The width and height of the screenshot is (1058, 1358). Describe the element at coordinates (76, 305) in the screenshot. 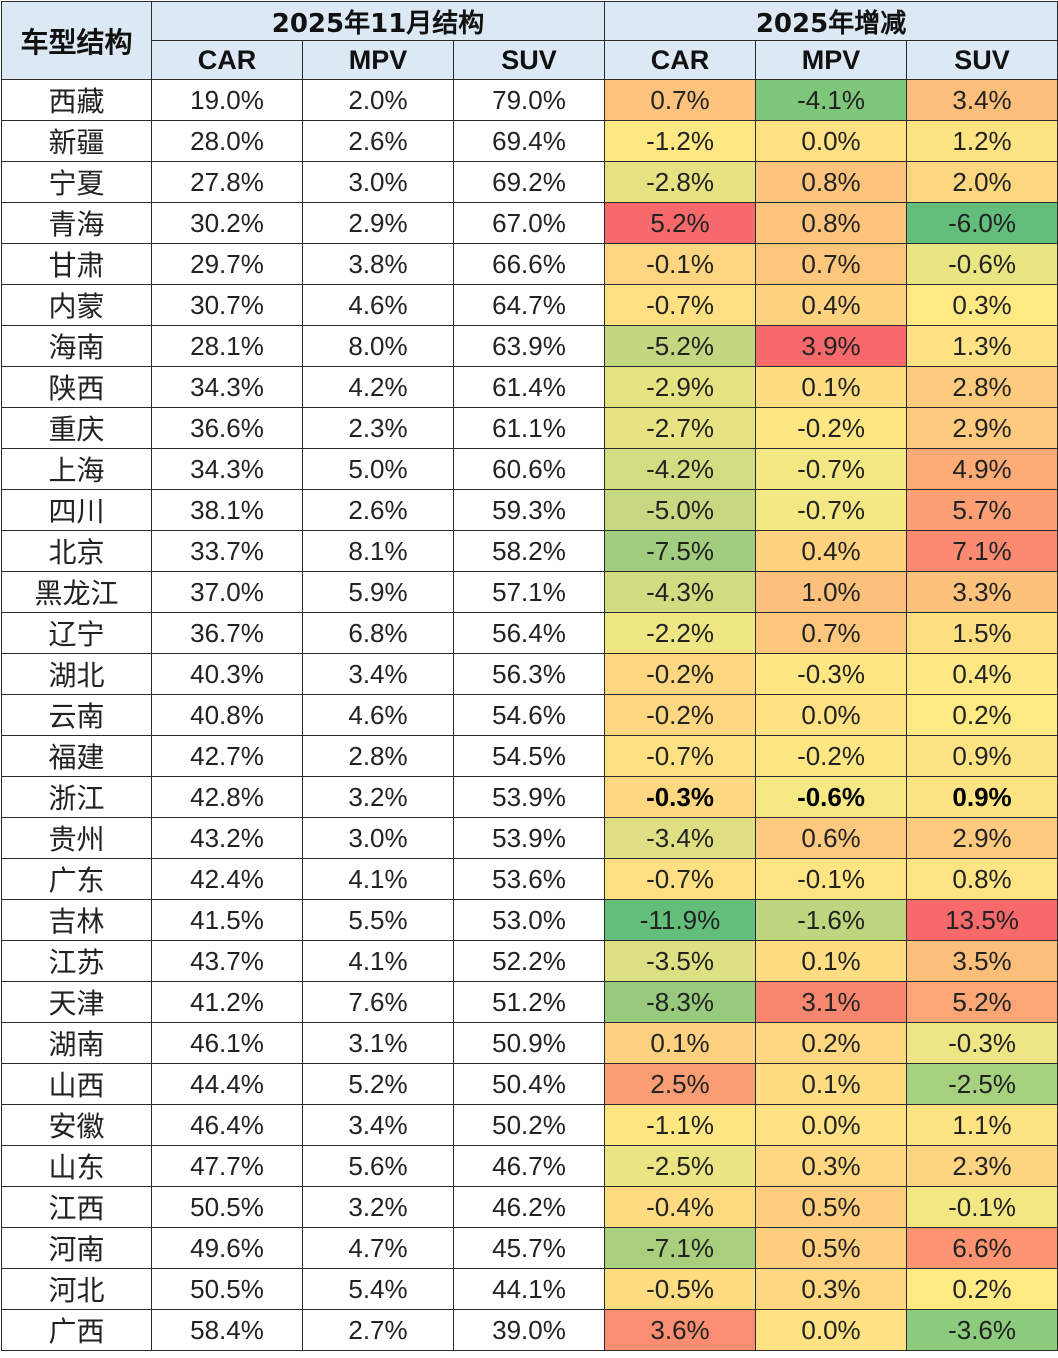

I see `province-cell: 内蒙` at that location.